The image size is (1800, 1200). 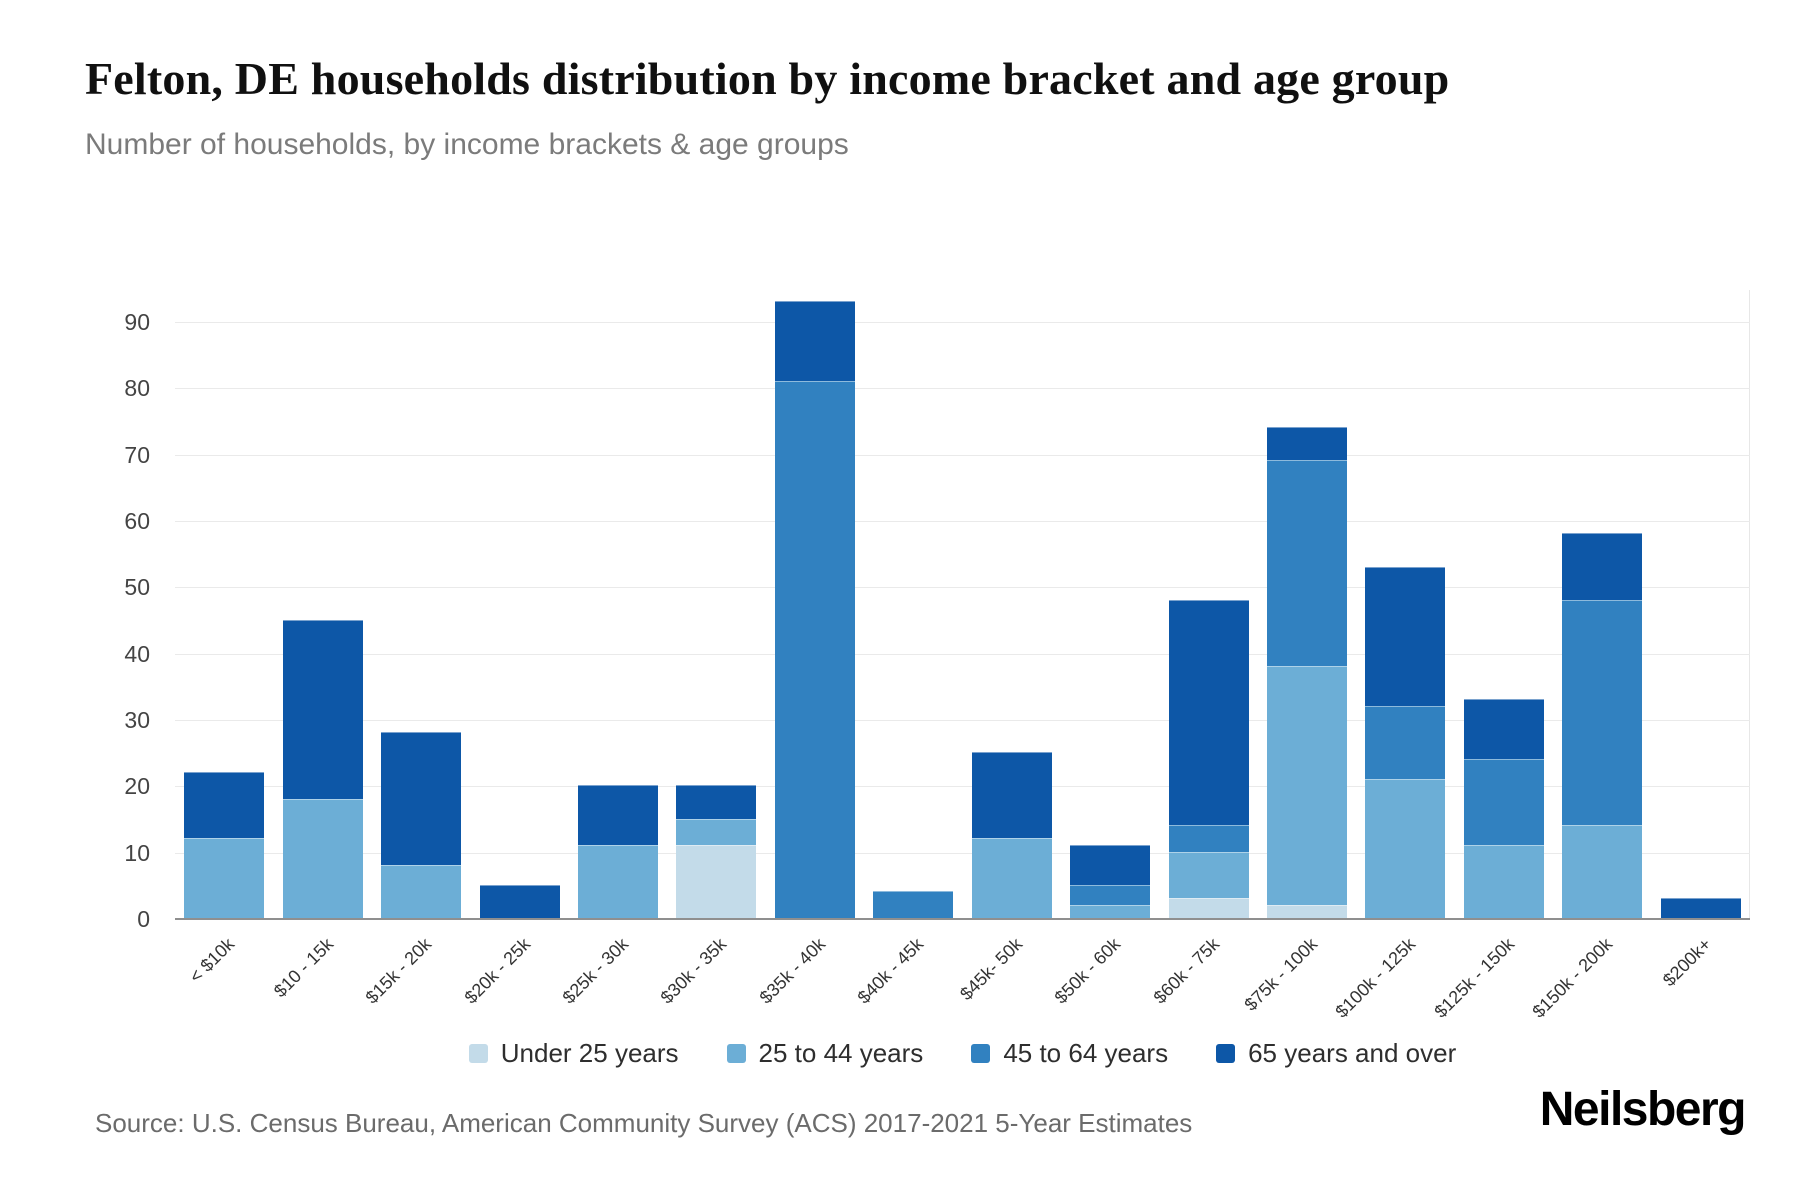 What do you see at coordinates (1352, 1053) in the screenshot?
I see `legend-label: 65 years and over` at bounding box center [1352, 1053].